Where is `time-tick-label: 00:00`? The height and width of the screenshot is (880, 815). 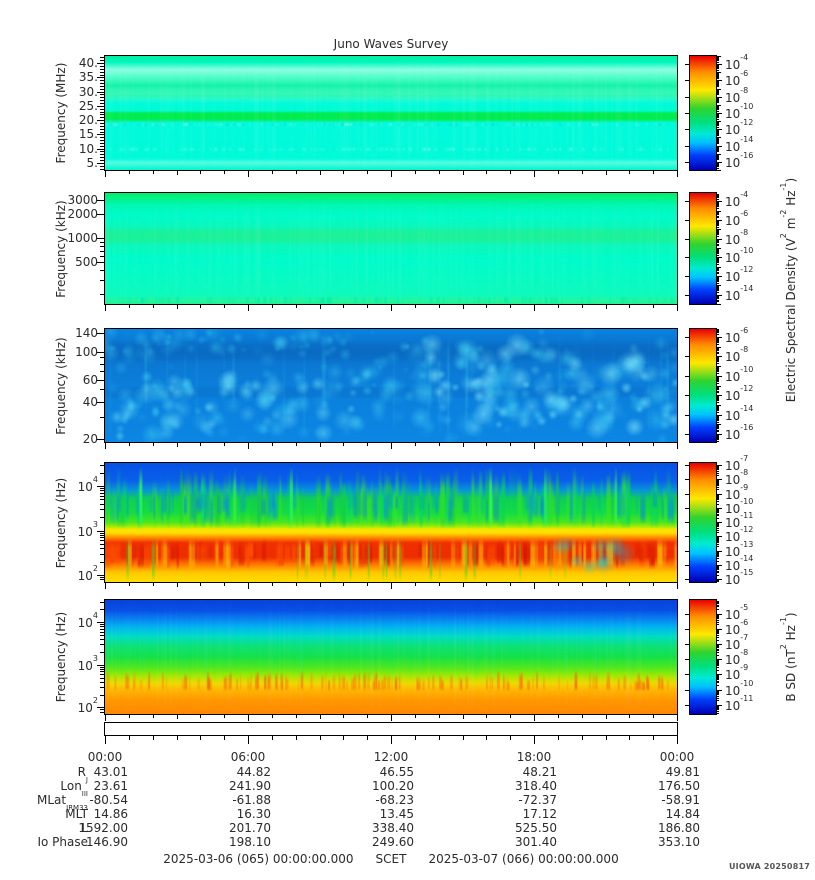 time-tick-label: 00:00 is located at coordinates (105, 757).